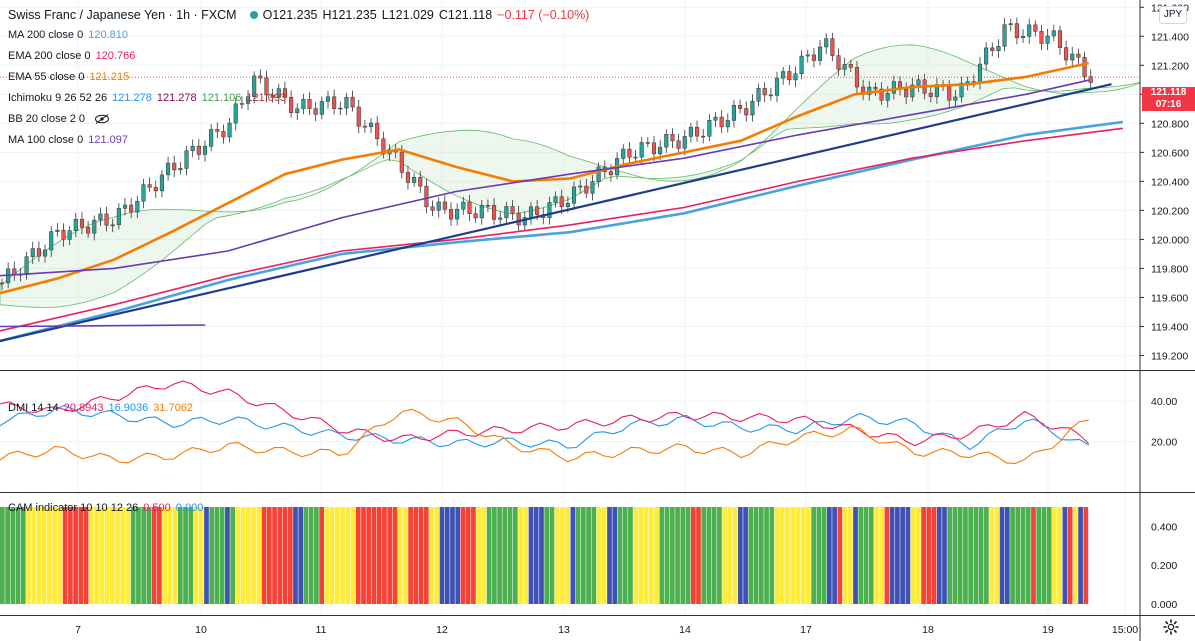  What do you see at coordinates (442, 630) in the screenshot?
I see `time-tick-label: 12` at bounding box center [442, 630].